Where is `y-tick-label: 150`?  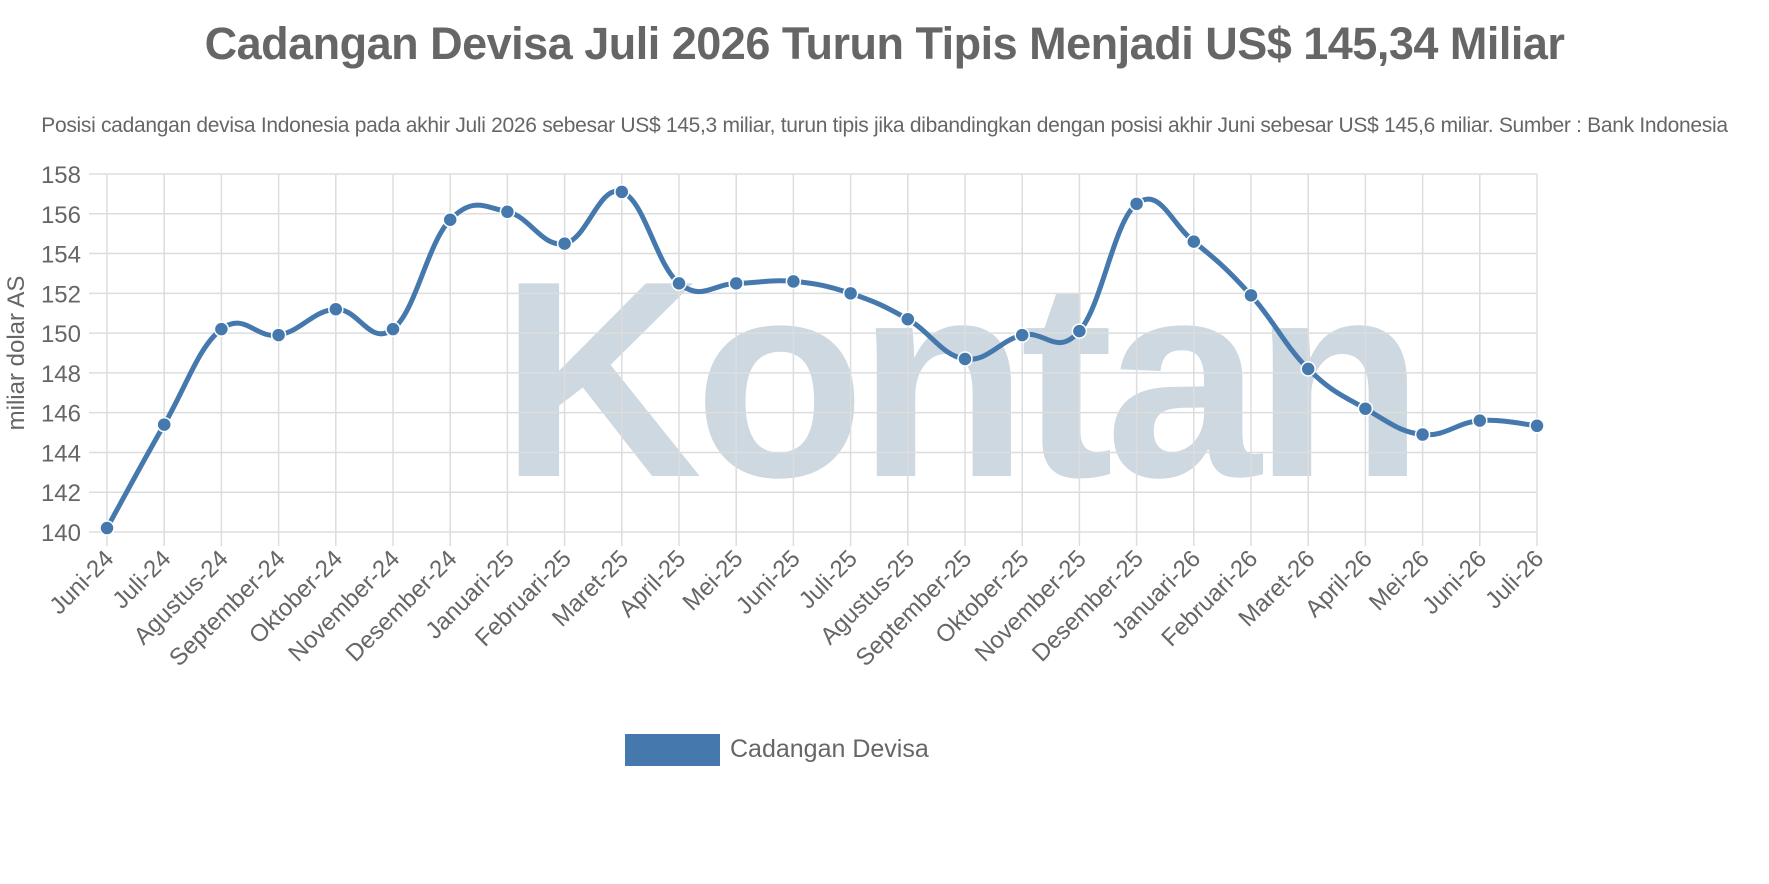
y-tick-label: 150 is located at coordinates (61, 334).